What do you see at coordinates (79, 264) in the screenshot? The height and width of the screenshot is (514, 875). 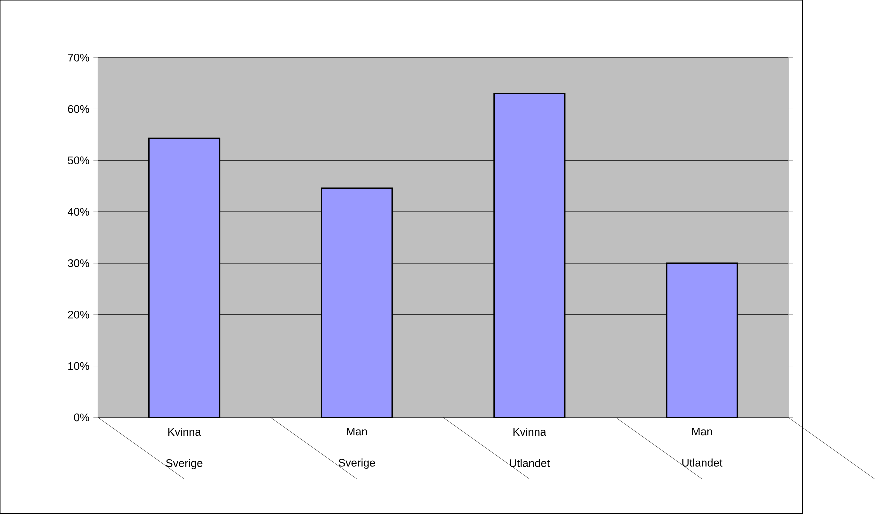 I see `y-tick-label: 30%` at bounding box center [79, 264].